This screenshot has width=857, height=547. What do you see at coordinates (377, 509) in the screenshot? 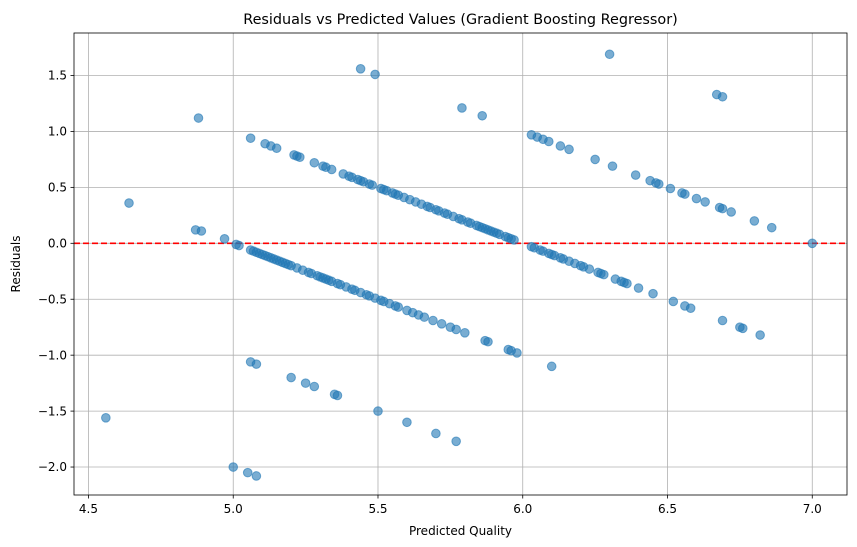
I see `x-tick-label: 5.5` at bounding box center [377, 509].